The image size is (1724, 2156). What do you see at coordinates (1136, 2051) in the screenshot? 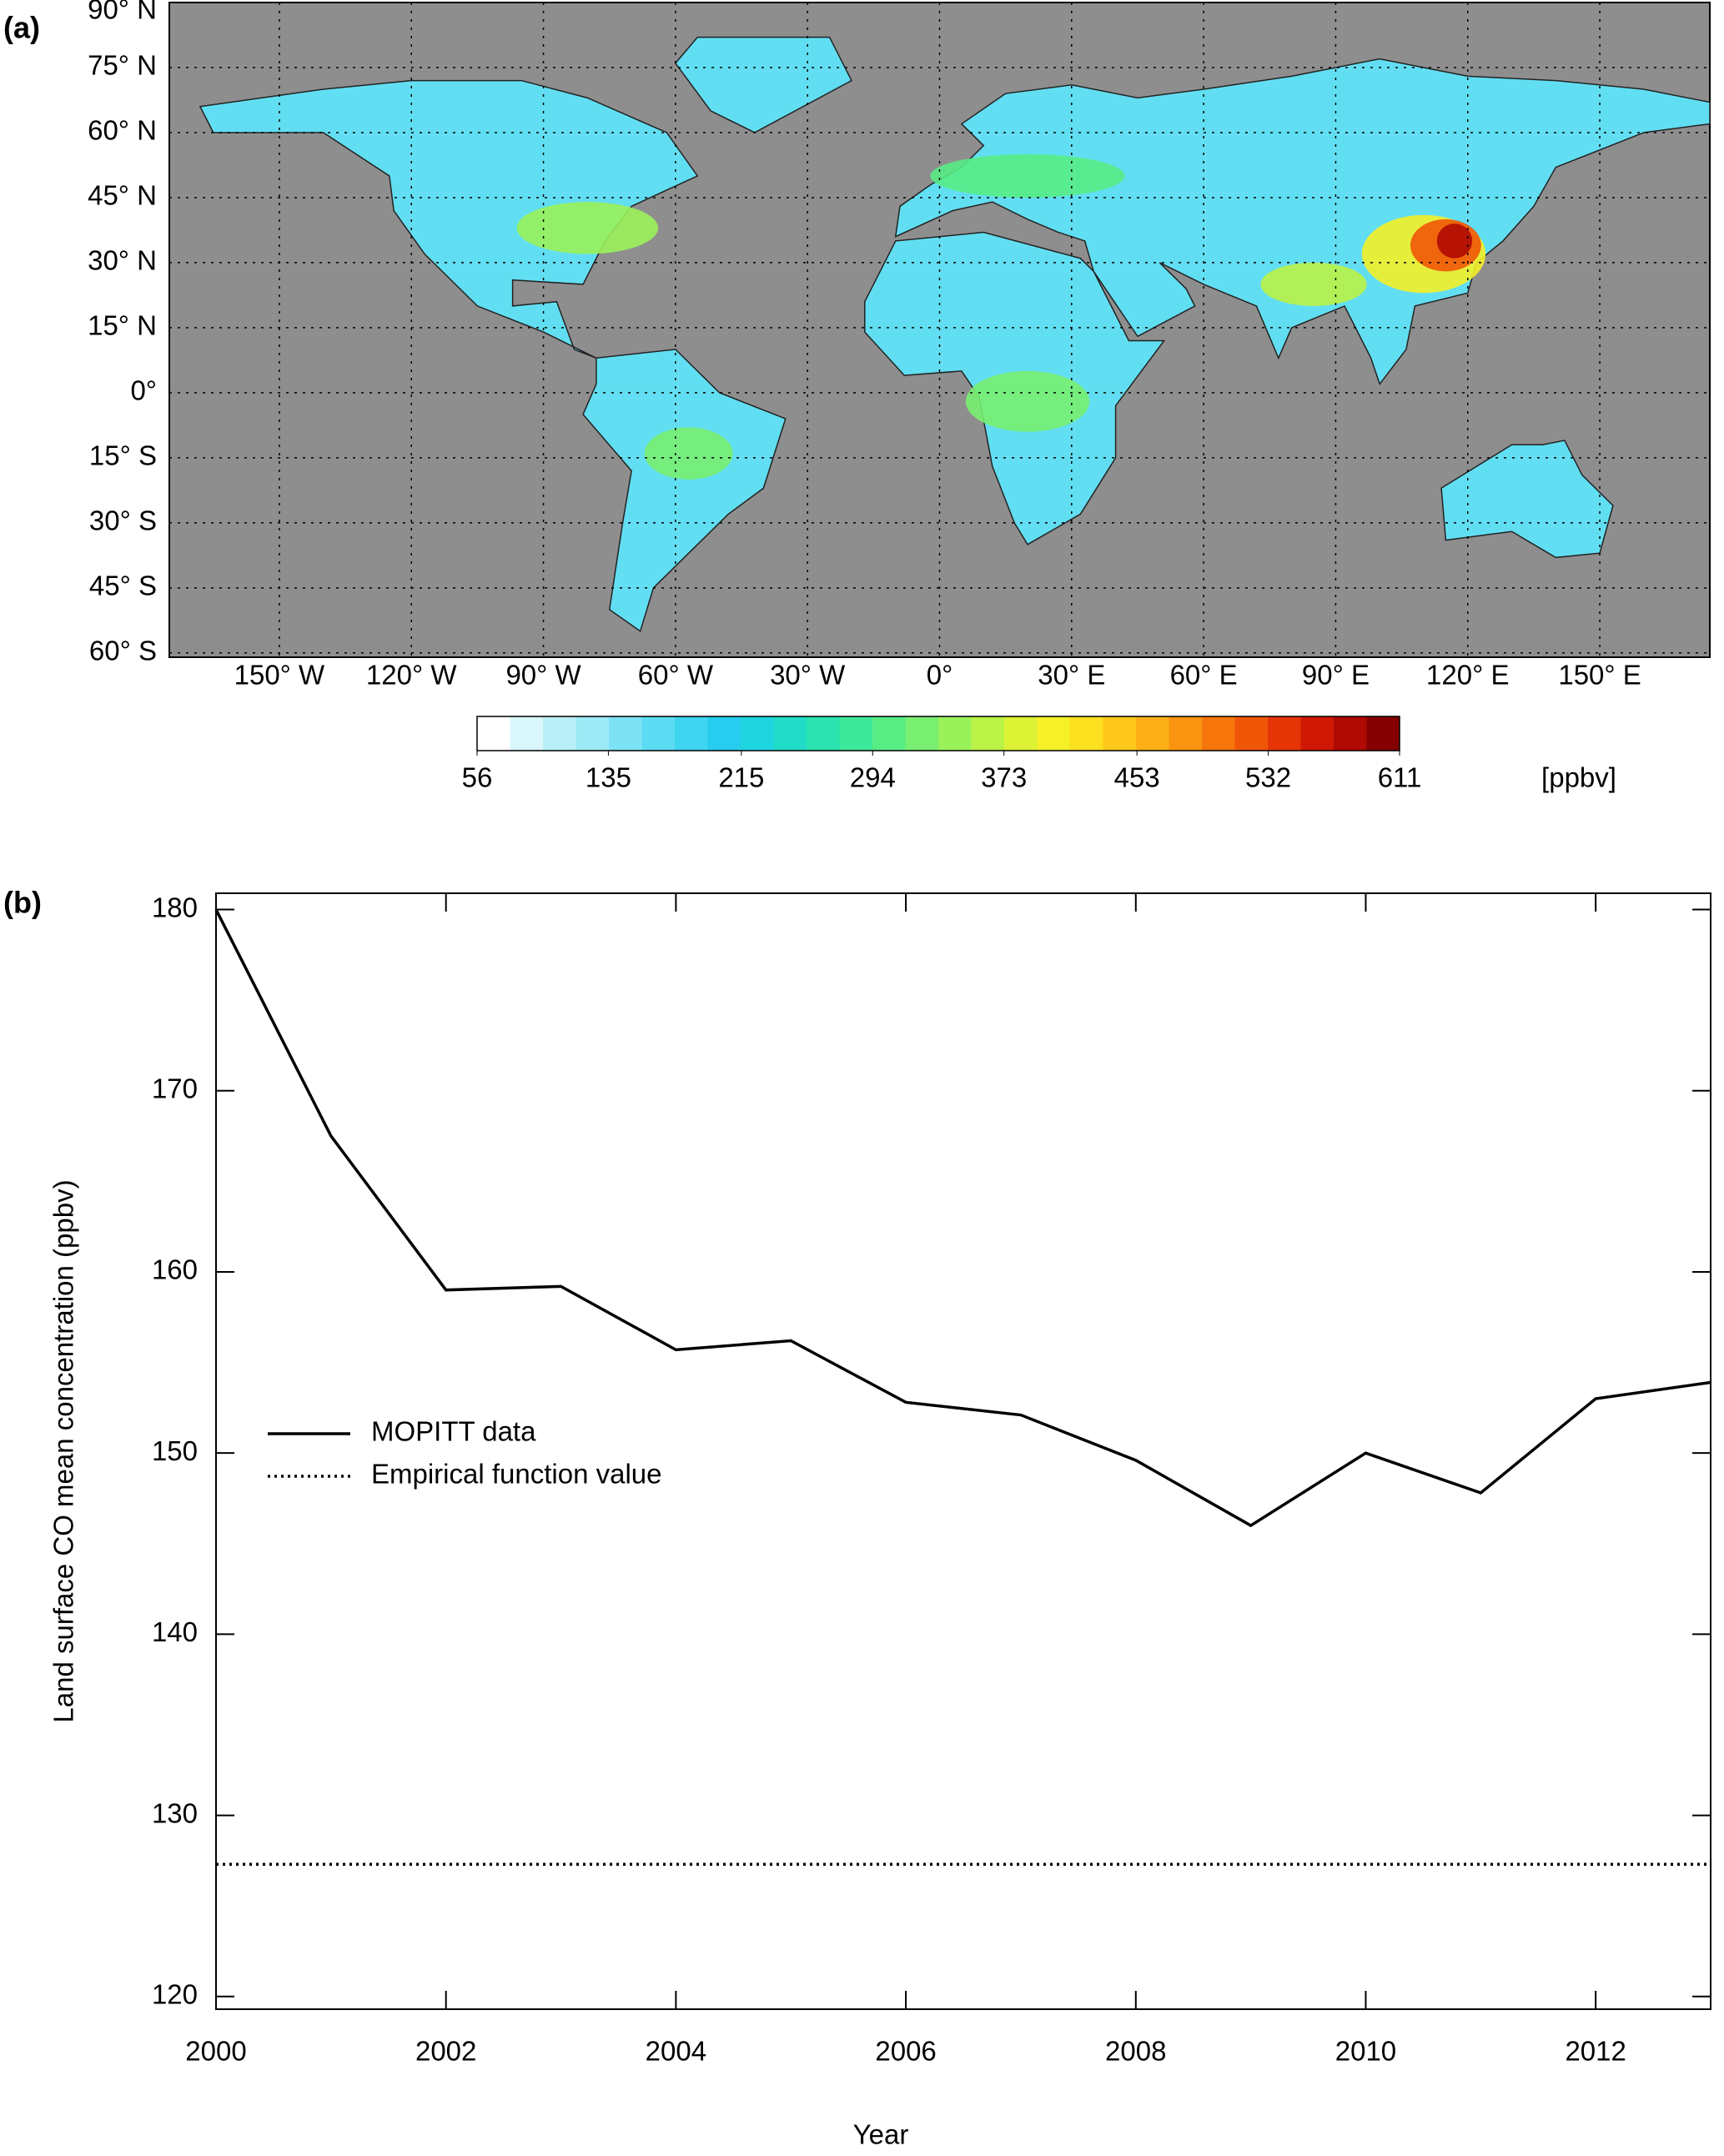
I see `x-tick-label: 2008` at bounding box center [1136, 2051].